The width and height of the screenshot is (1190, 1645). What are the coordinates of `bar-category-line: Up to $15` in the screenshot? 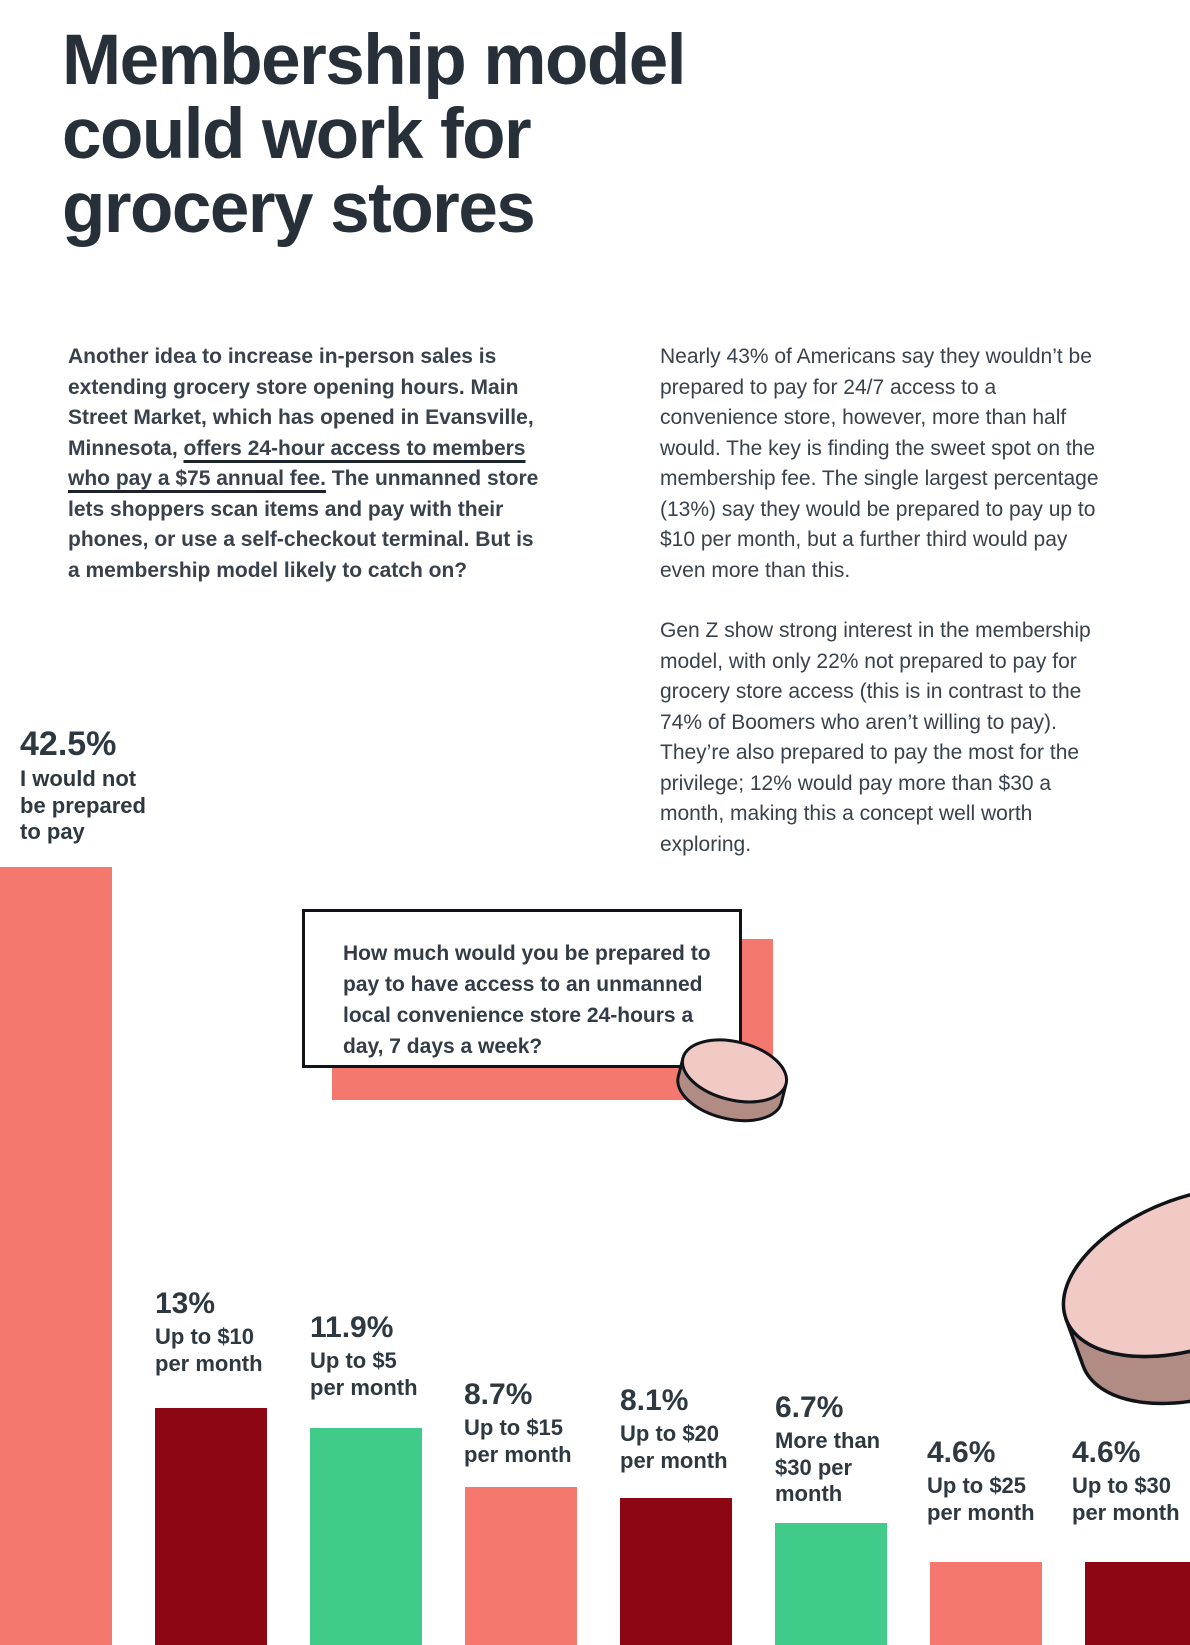 It's located at (514, 1427).